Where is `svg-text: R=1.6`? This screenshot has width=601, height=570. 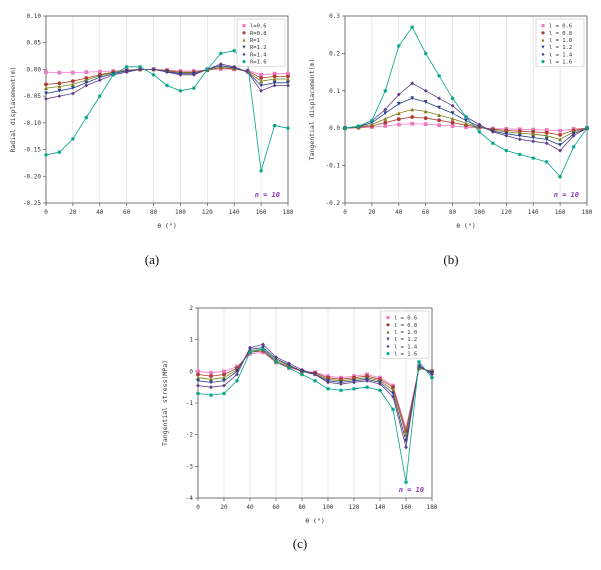
svg-text: R=1.6 is located at coordinates (258, 63).